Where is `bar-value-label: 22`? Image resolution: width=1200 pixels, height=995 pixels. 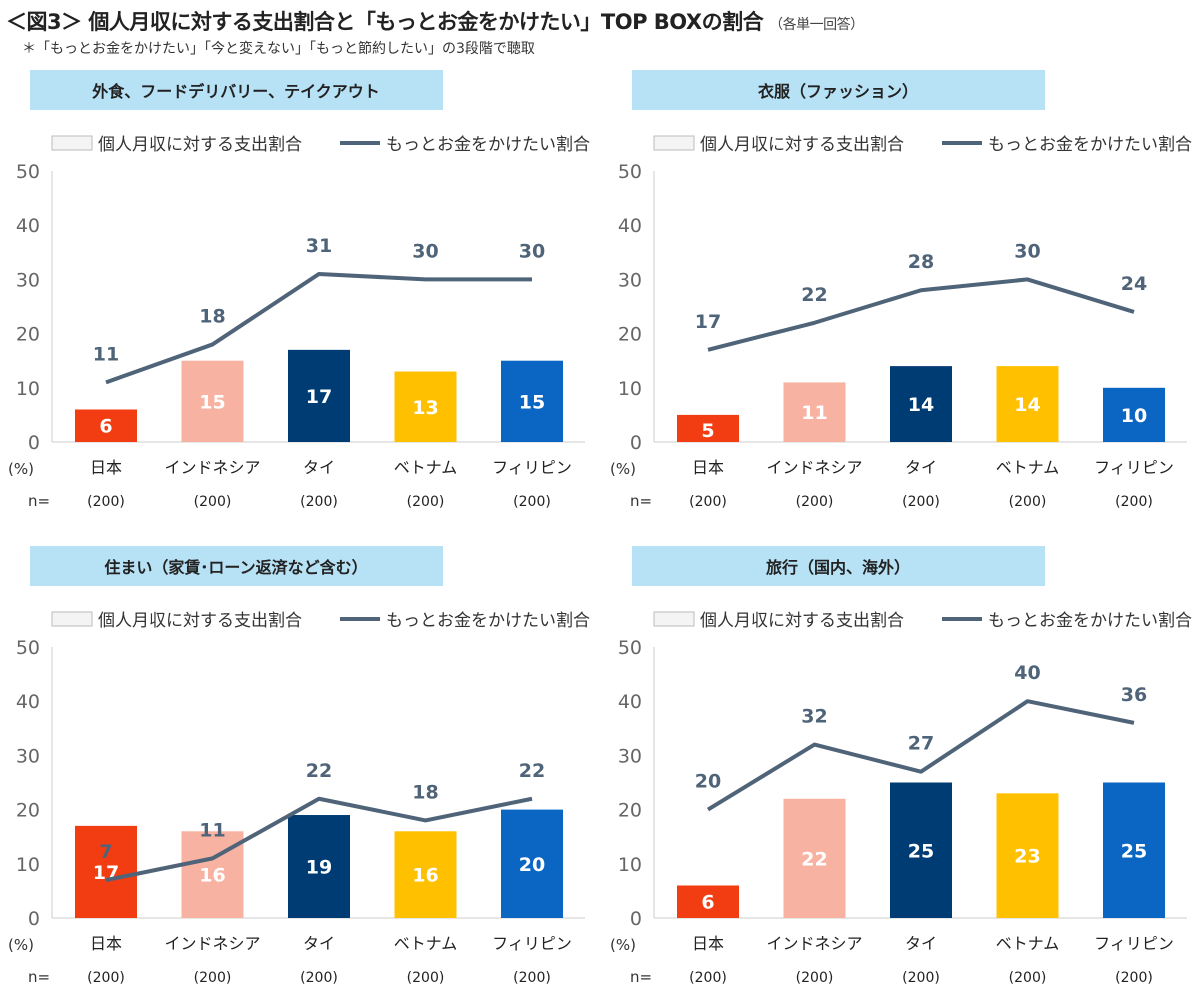
bar-value-label: 22 is located at coordinates (814, 859).